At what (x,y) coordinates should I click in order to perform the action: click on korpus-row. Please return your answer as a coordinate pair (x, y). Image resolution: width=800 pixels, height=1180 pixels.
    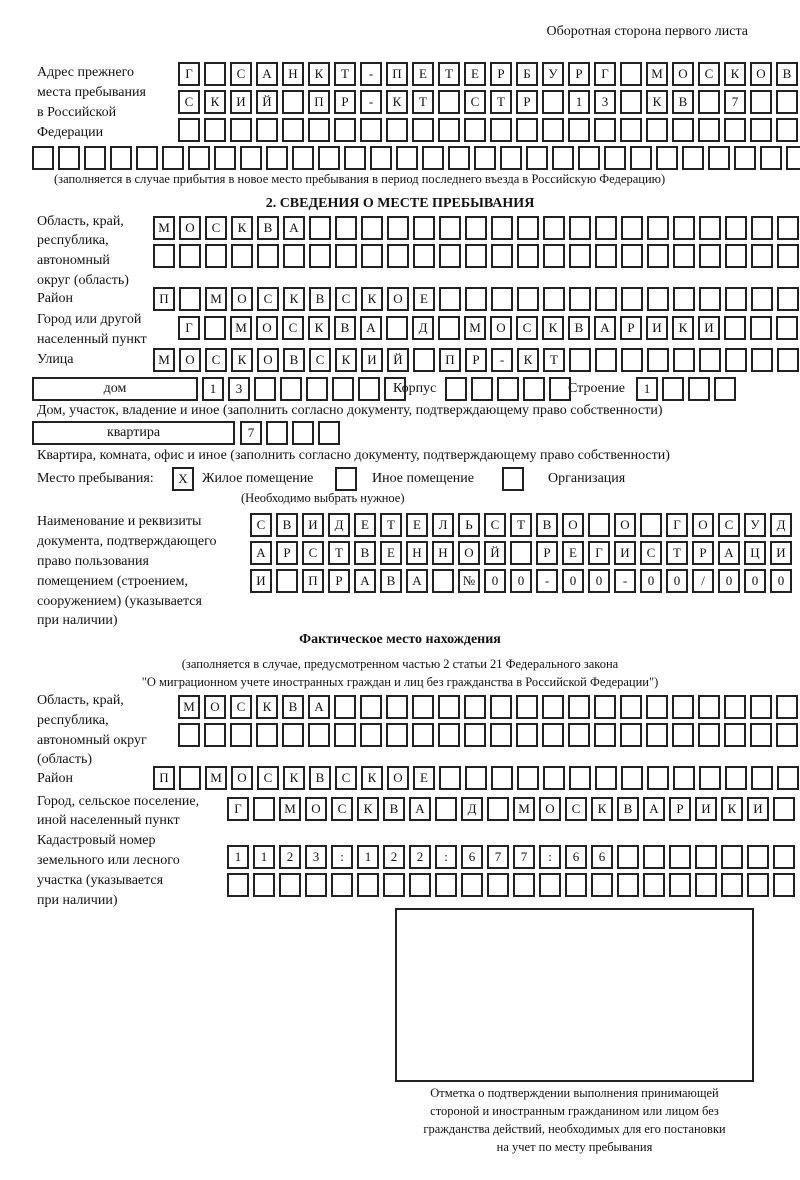
    Looking at the image, I should click on (508, 389).